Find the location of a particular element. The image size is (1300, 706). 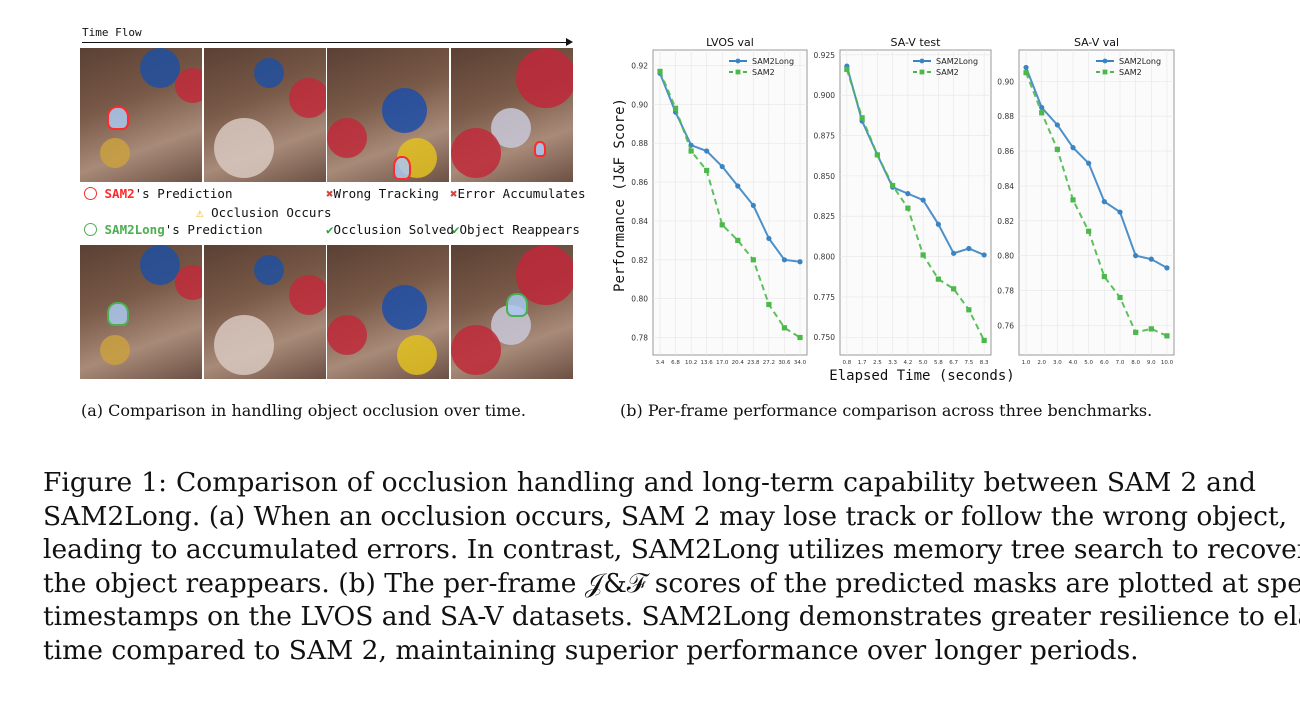

x-tick-label: 8.3 is located at coordinates (984, 363).